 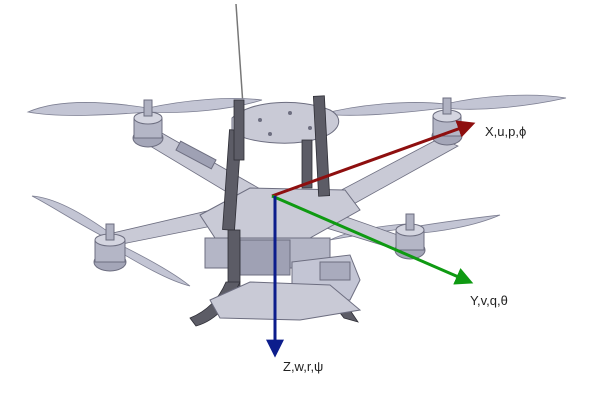 What do you see at coordinates (285, 123) in the screenshot?
I see `top-plate` at bounding box center [285, 123].